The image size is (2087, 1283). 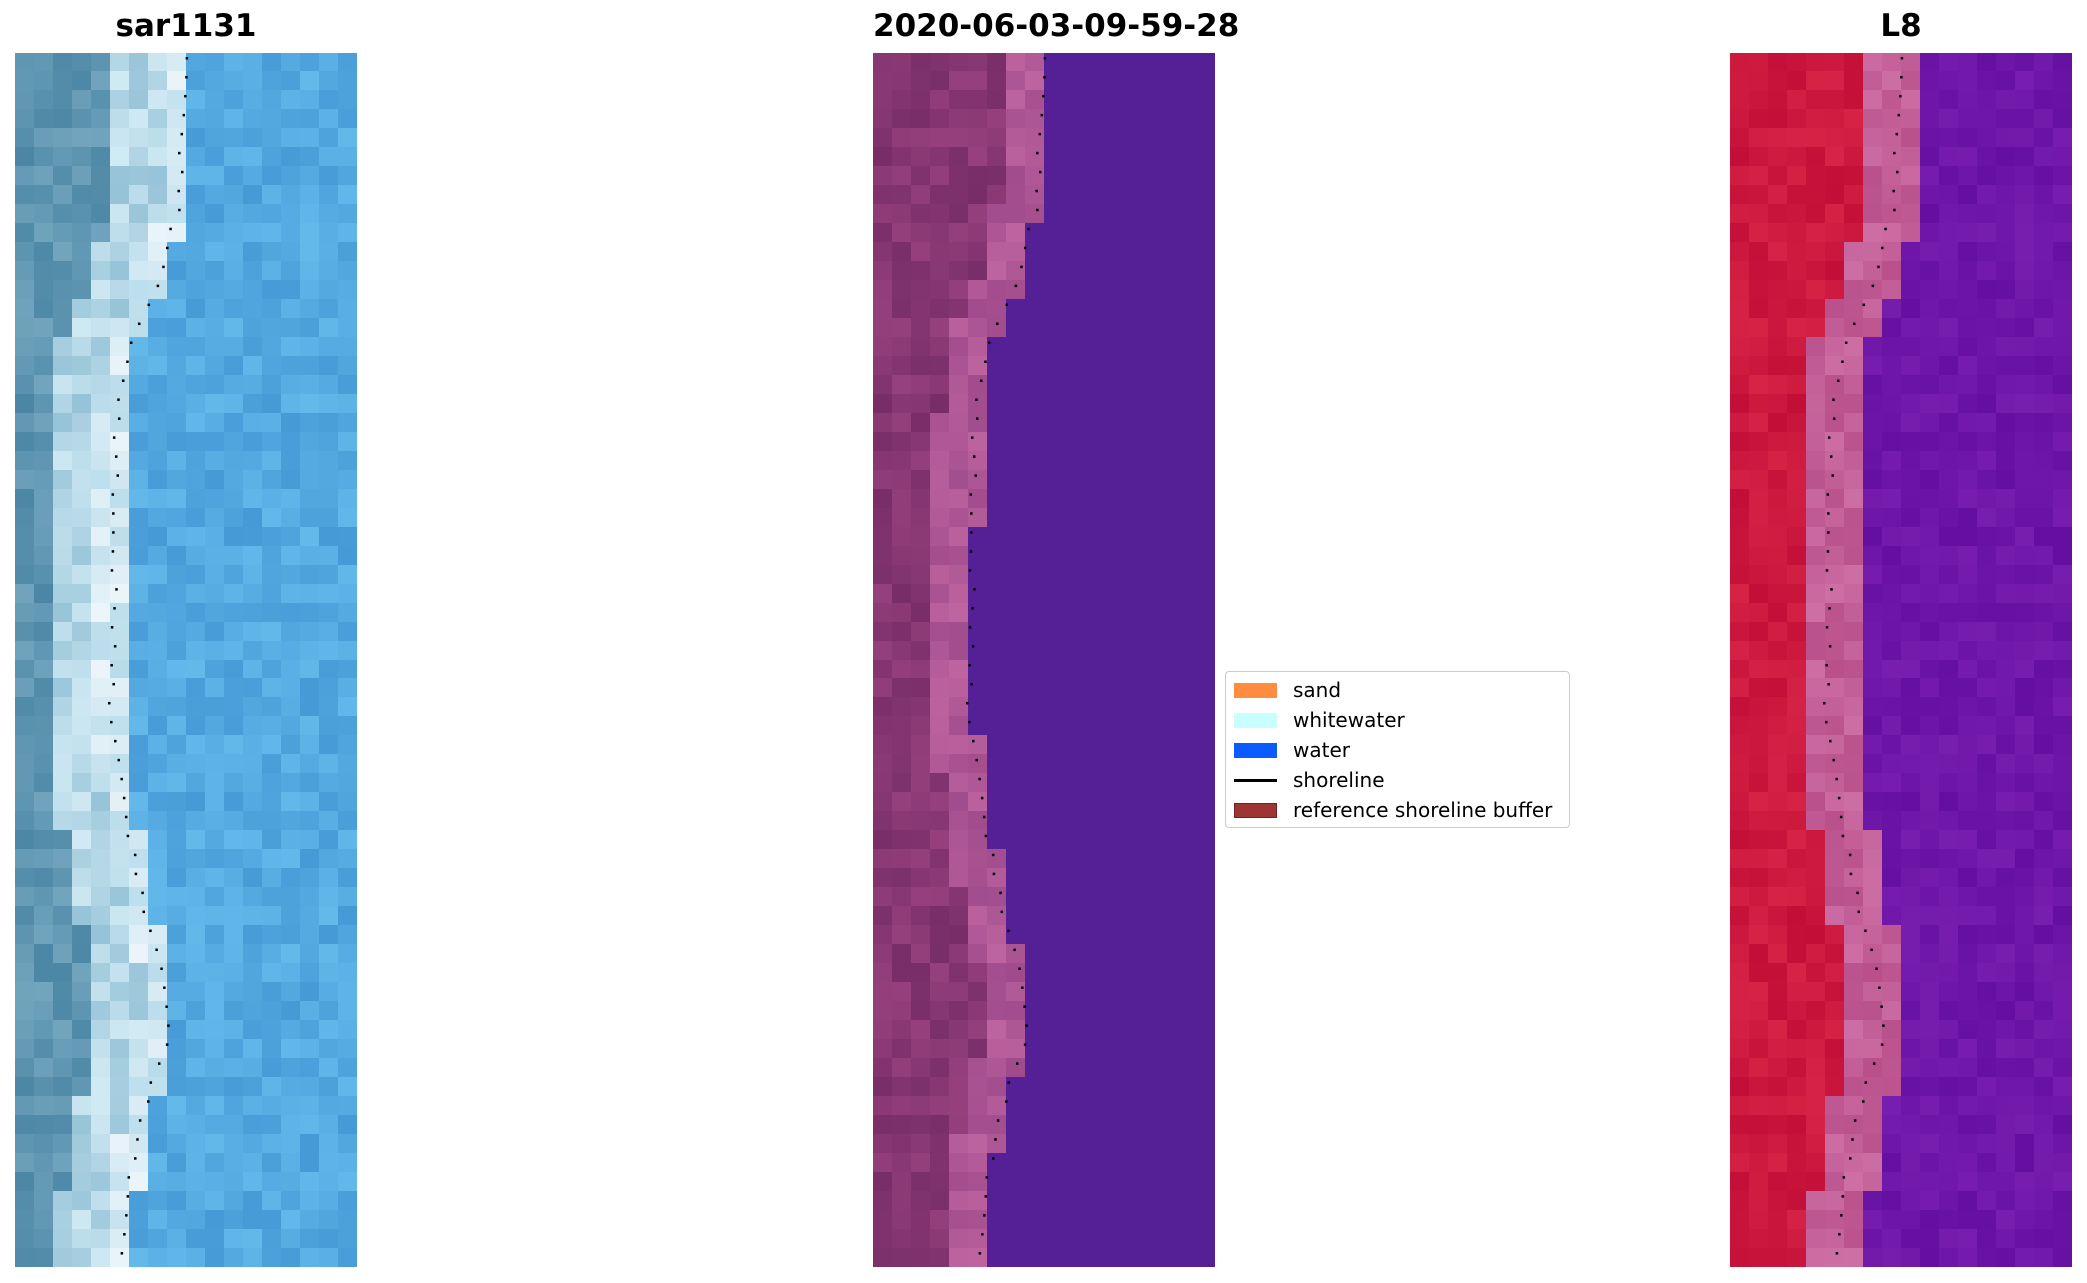 I want to click on whitewater-swatch, so click(x=1255, y=720).